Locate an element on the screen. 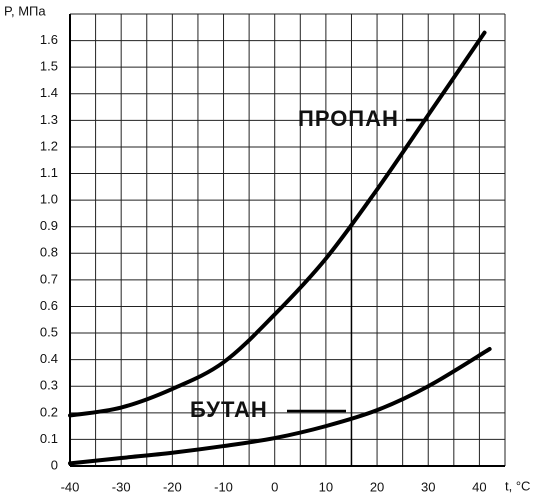 This screenshot has height=502, width=546. y-tick-label: 1.5 is located at coordinates (49, 66).